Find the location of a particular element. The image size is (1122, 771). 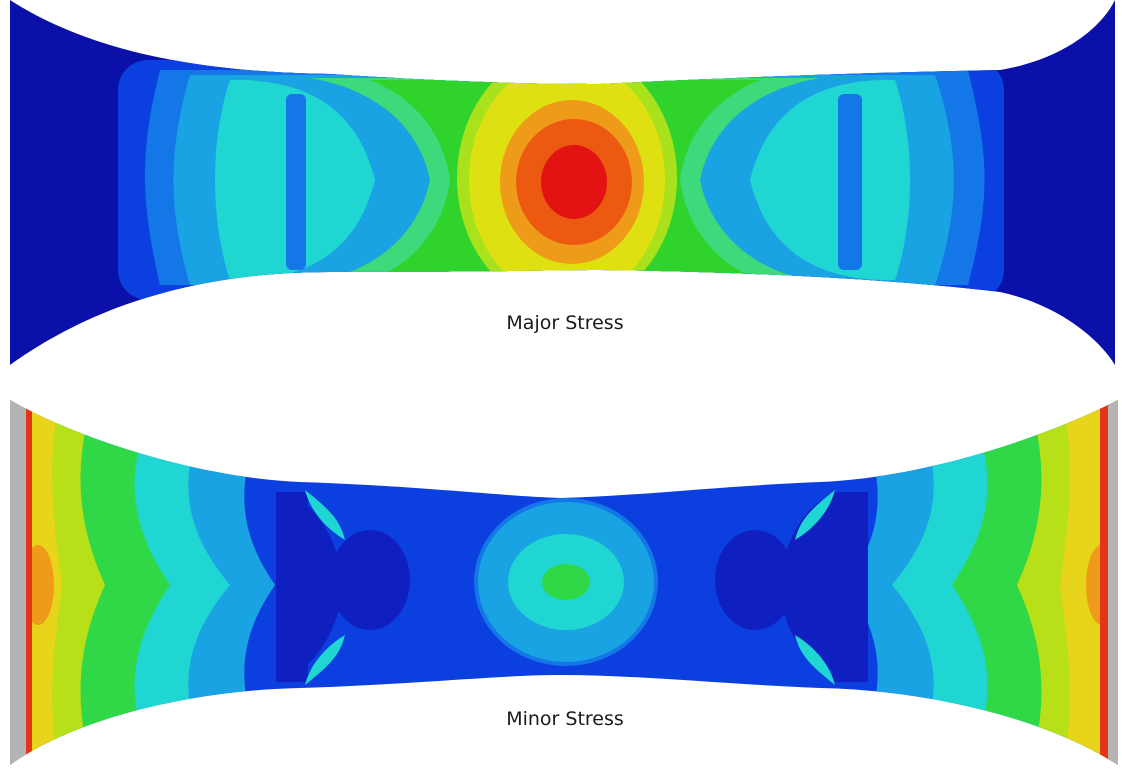

major-band-red is located at coordinates (574, 182).